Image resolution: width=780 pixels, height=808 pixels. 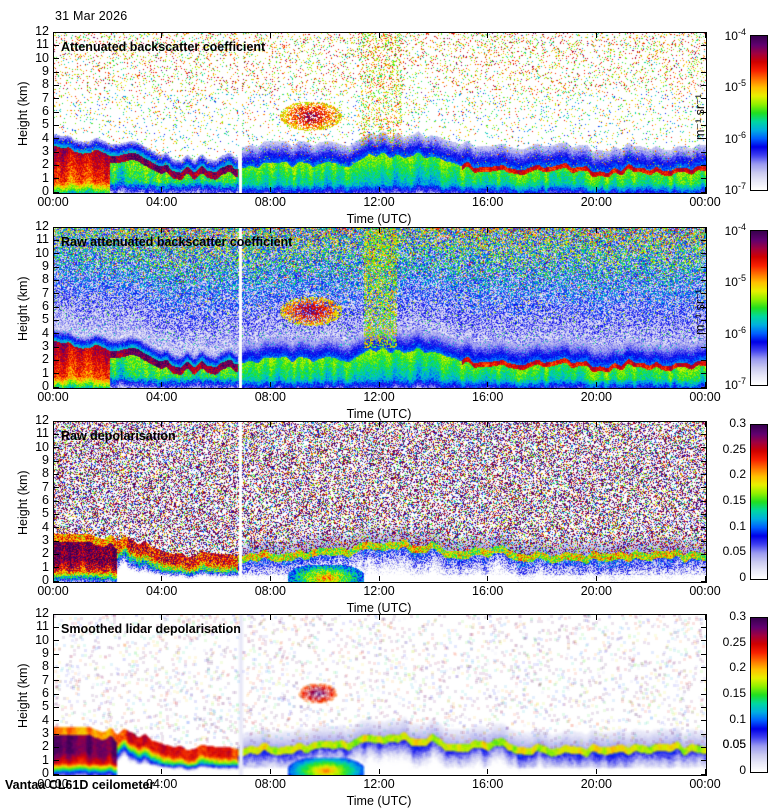 I want to click on x-axis-title-2: Time (UTC), so click(x=379, y=414).